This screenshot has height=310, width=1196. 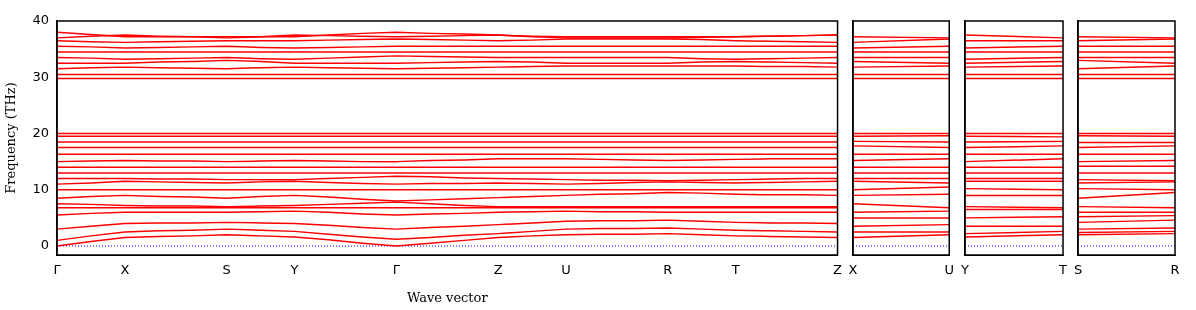 What do you see at coordinates (40, 189) in the screenshot?
I see `y-tick-label: 10` at bounding box center [40, 189].